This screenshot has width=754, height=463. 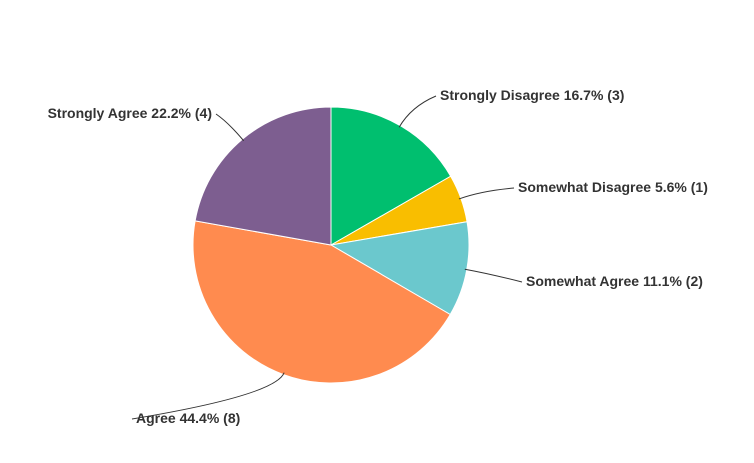 I want to click on slice-label: Agree 44.4% (8), so click(x=188, y=418).